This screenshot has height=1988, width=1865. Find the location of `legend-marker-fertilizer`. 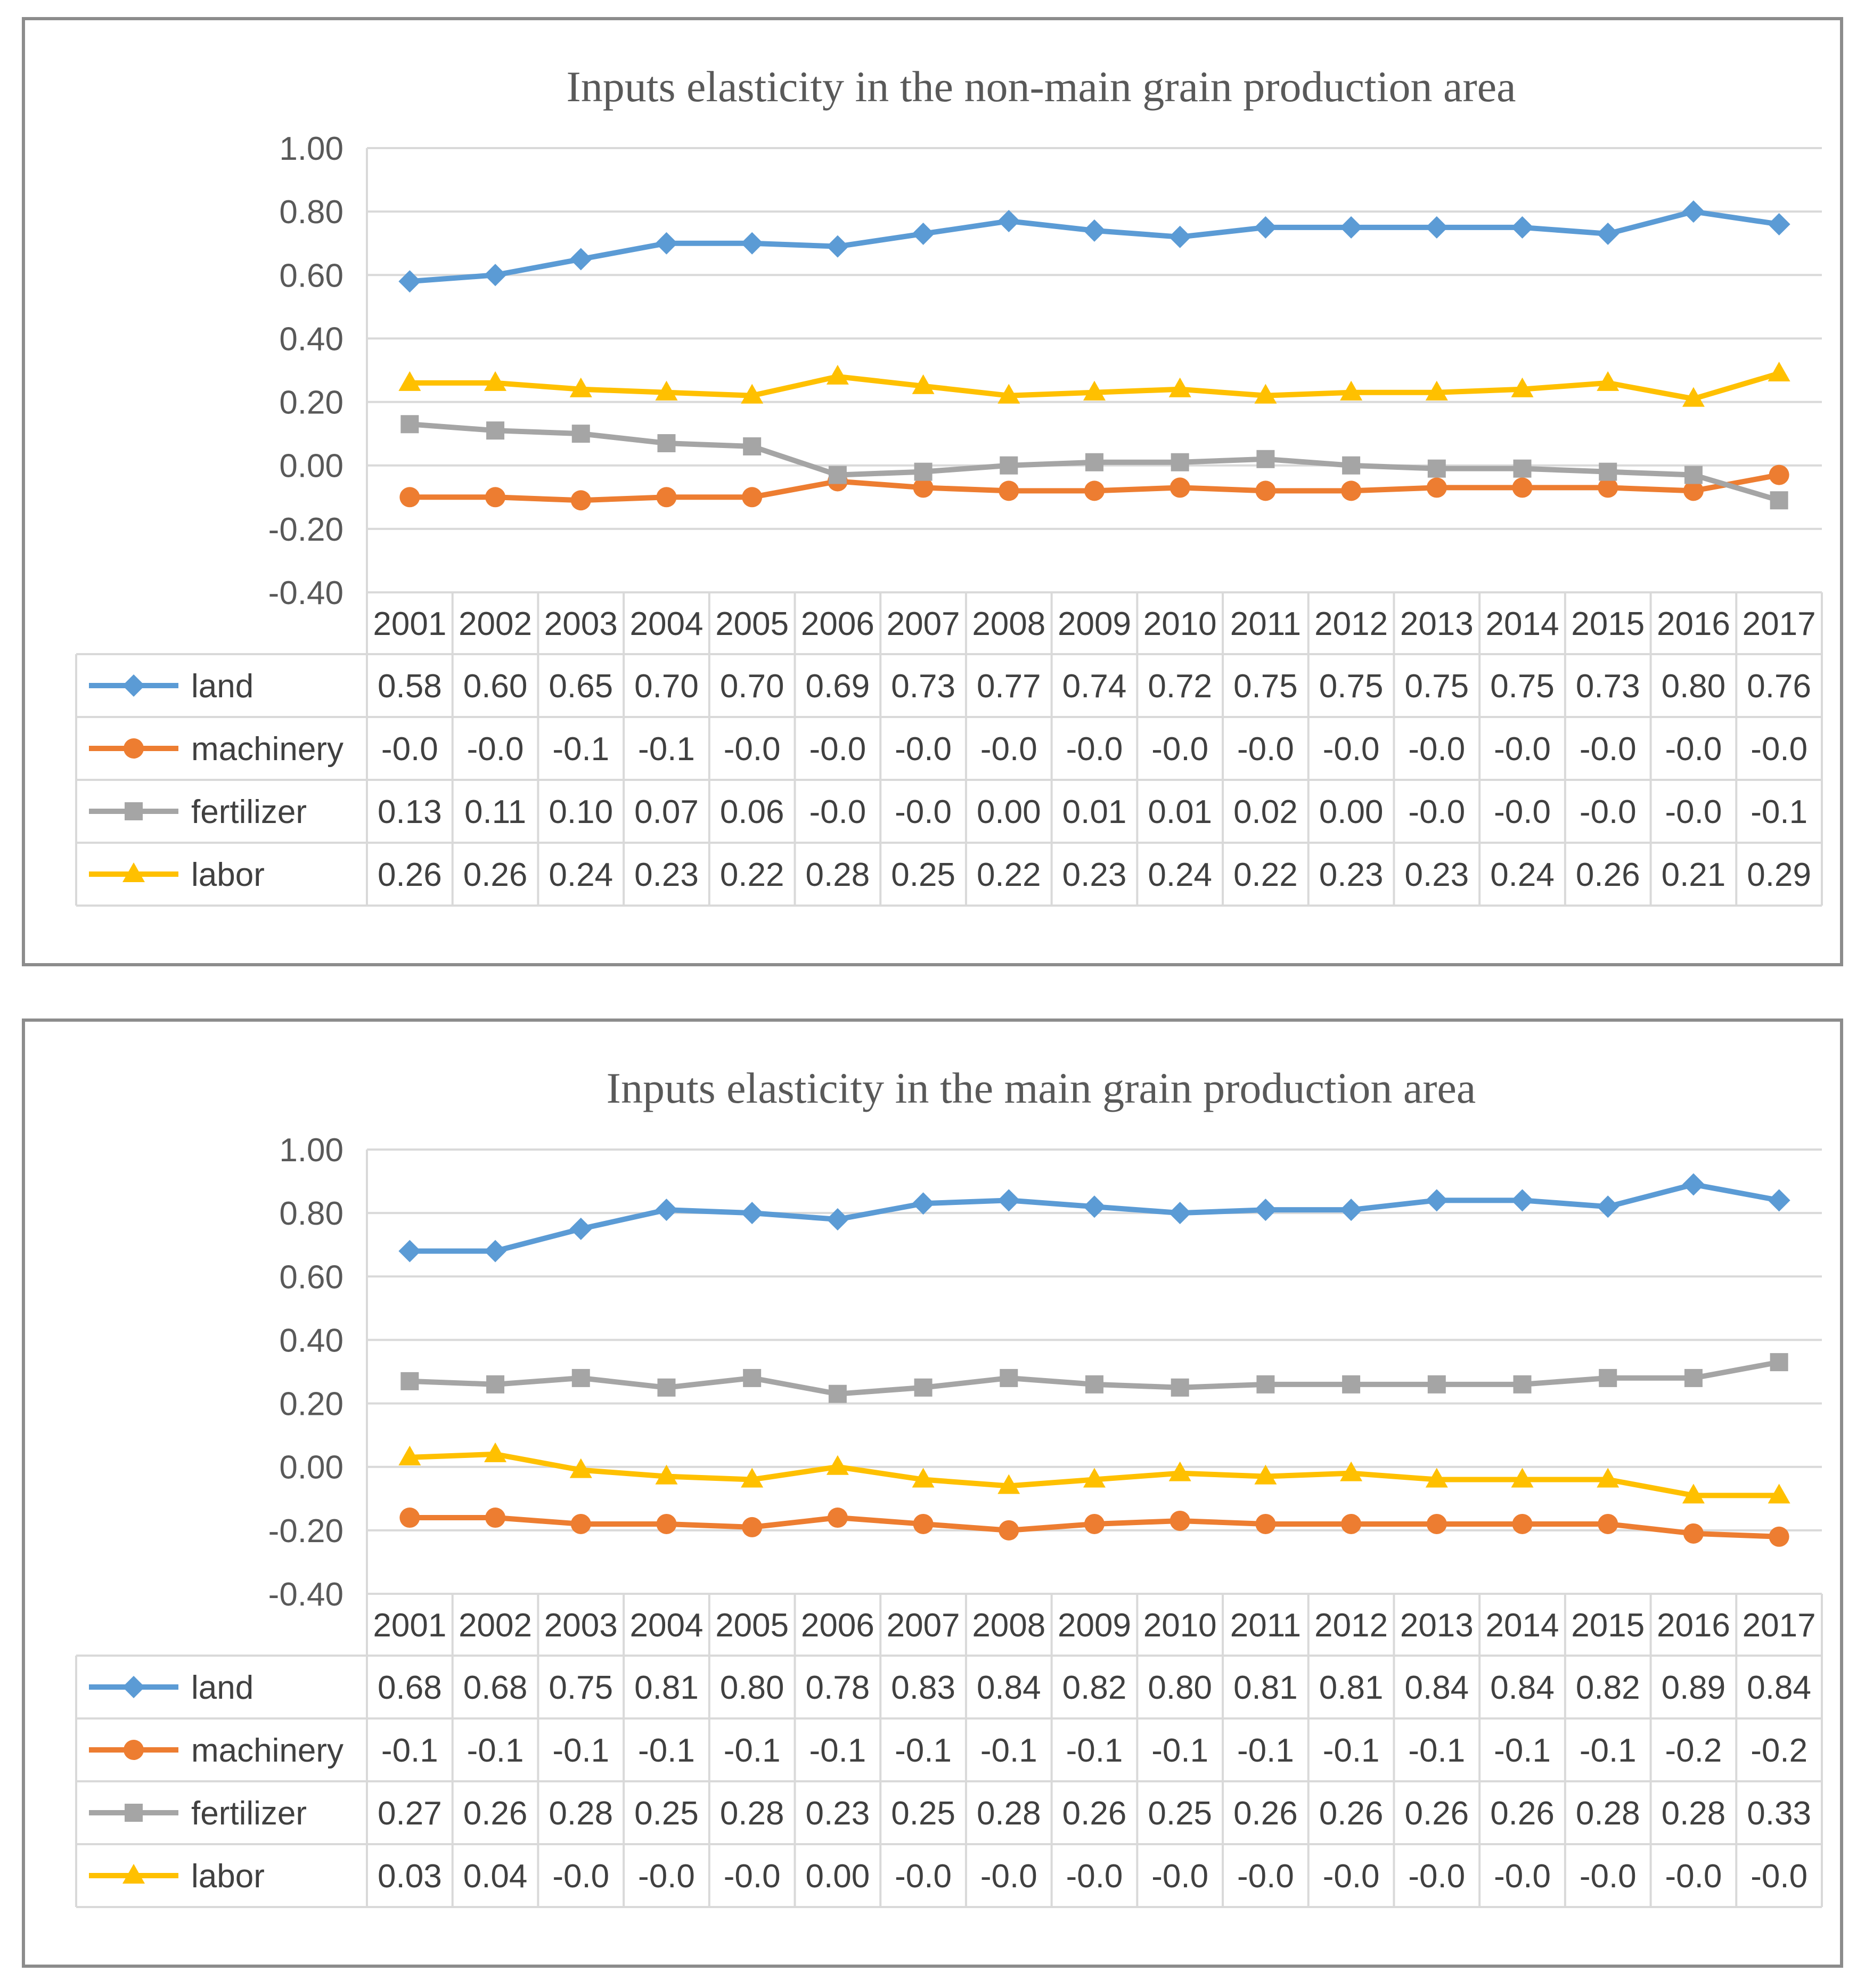

legend-marker-fertilizer is located at coordinates (134, 1813).